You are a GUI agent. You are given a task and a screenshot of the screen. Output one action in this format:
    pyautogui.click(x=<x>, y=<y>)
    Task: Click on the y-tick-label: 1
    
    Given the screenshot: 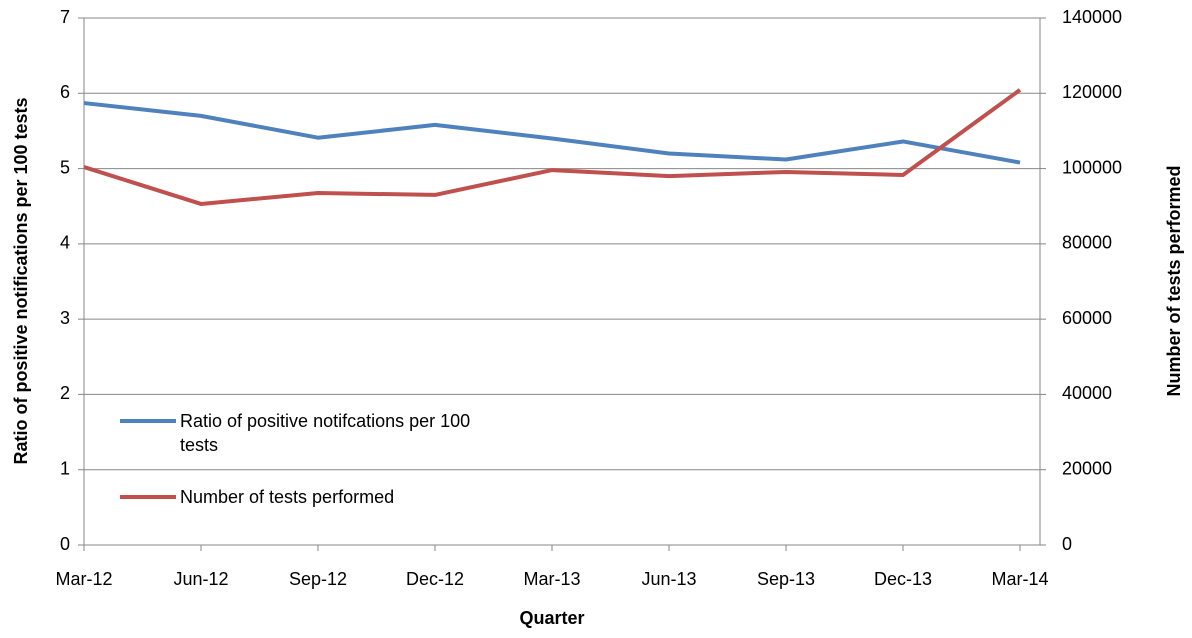 What is the action you would take?
    pyautogui.click(x=65, y=468)
    